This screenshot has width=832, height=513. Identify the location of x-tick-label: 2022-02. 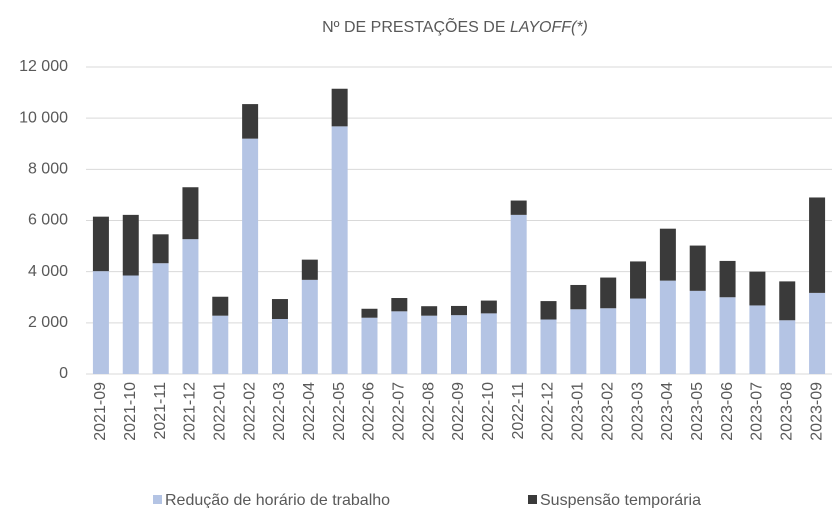
(249, 411).